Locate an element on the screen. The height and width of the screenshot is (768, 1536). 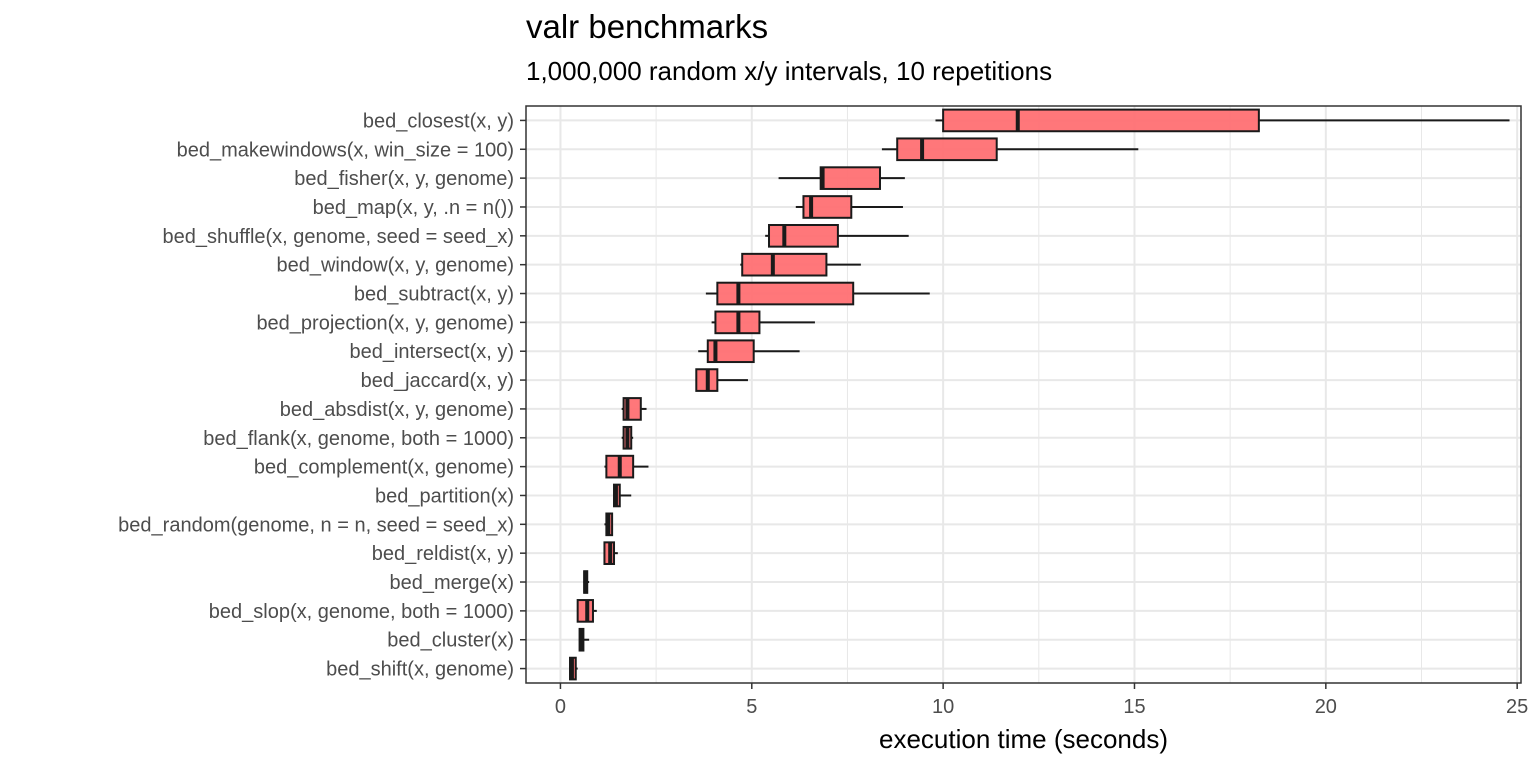
y-tick-label: bed_projection(x, y, genome) is located at coordinates (385, 323).